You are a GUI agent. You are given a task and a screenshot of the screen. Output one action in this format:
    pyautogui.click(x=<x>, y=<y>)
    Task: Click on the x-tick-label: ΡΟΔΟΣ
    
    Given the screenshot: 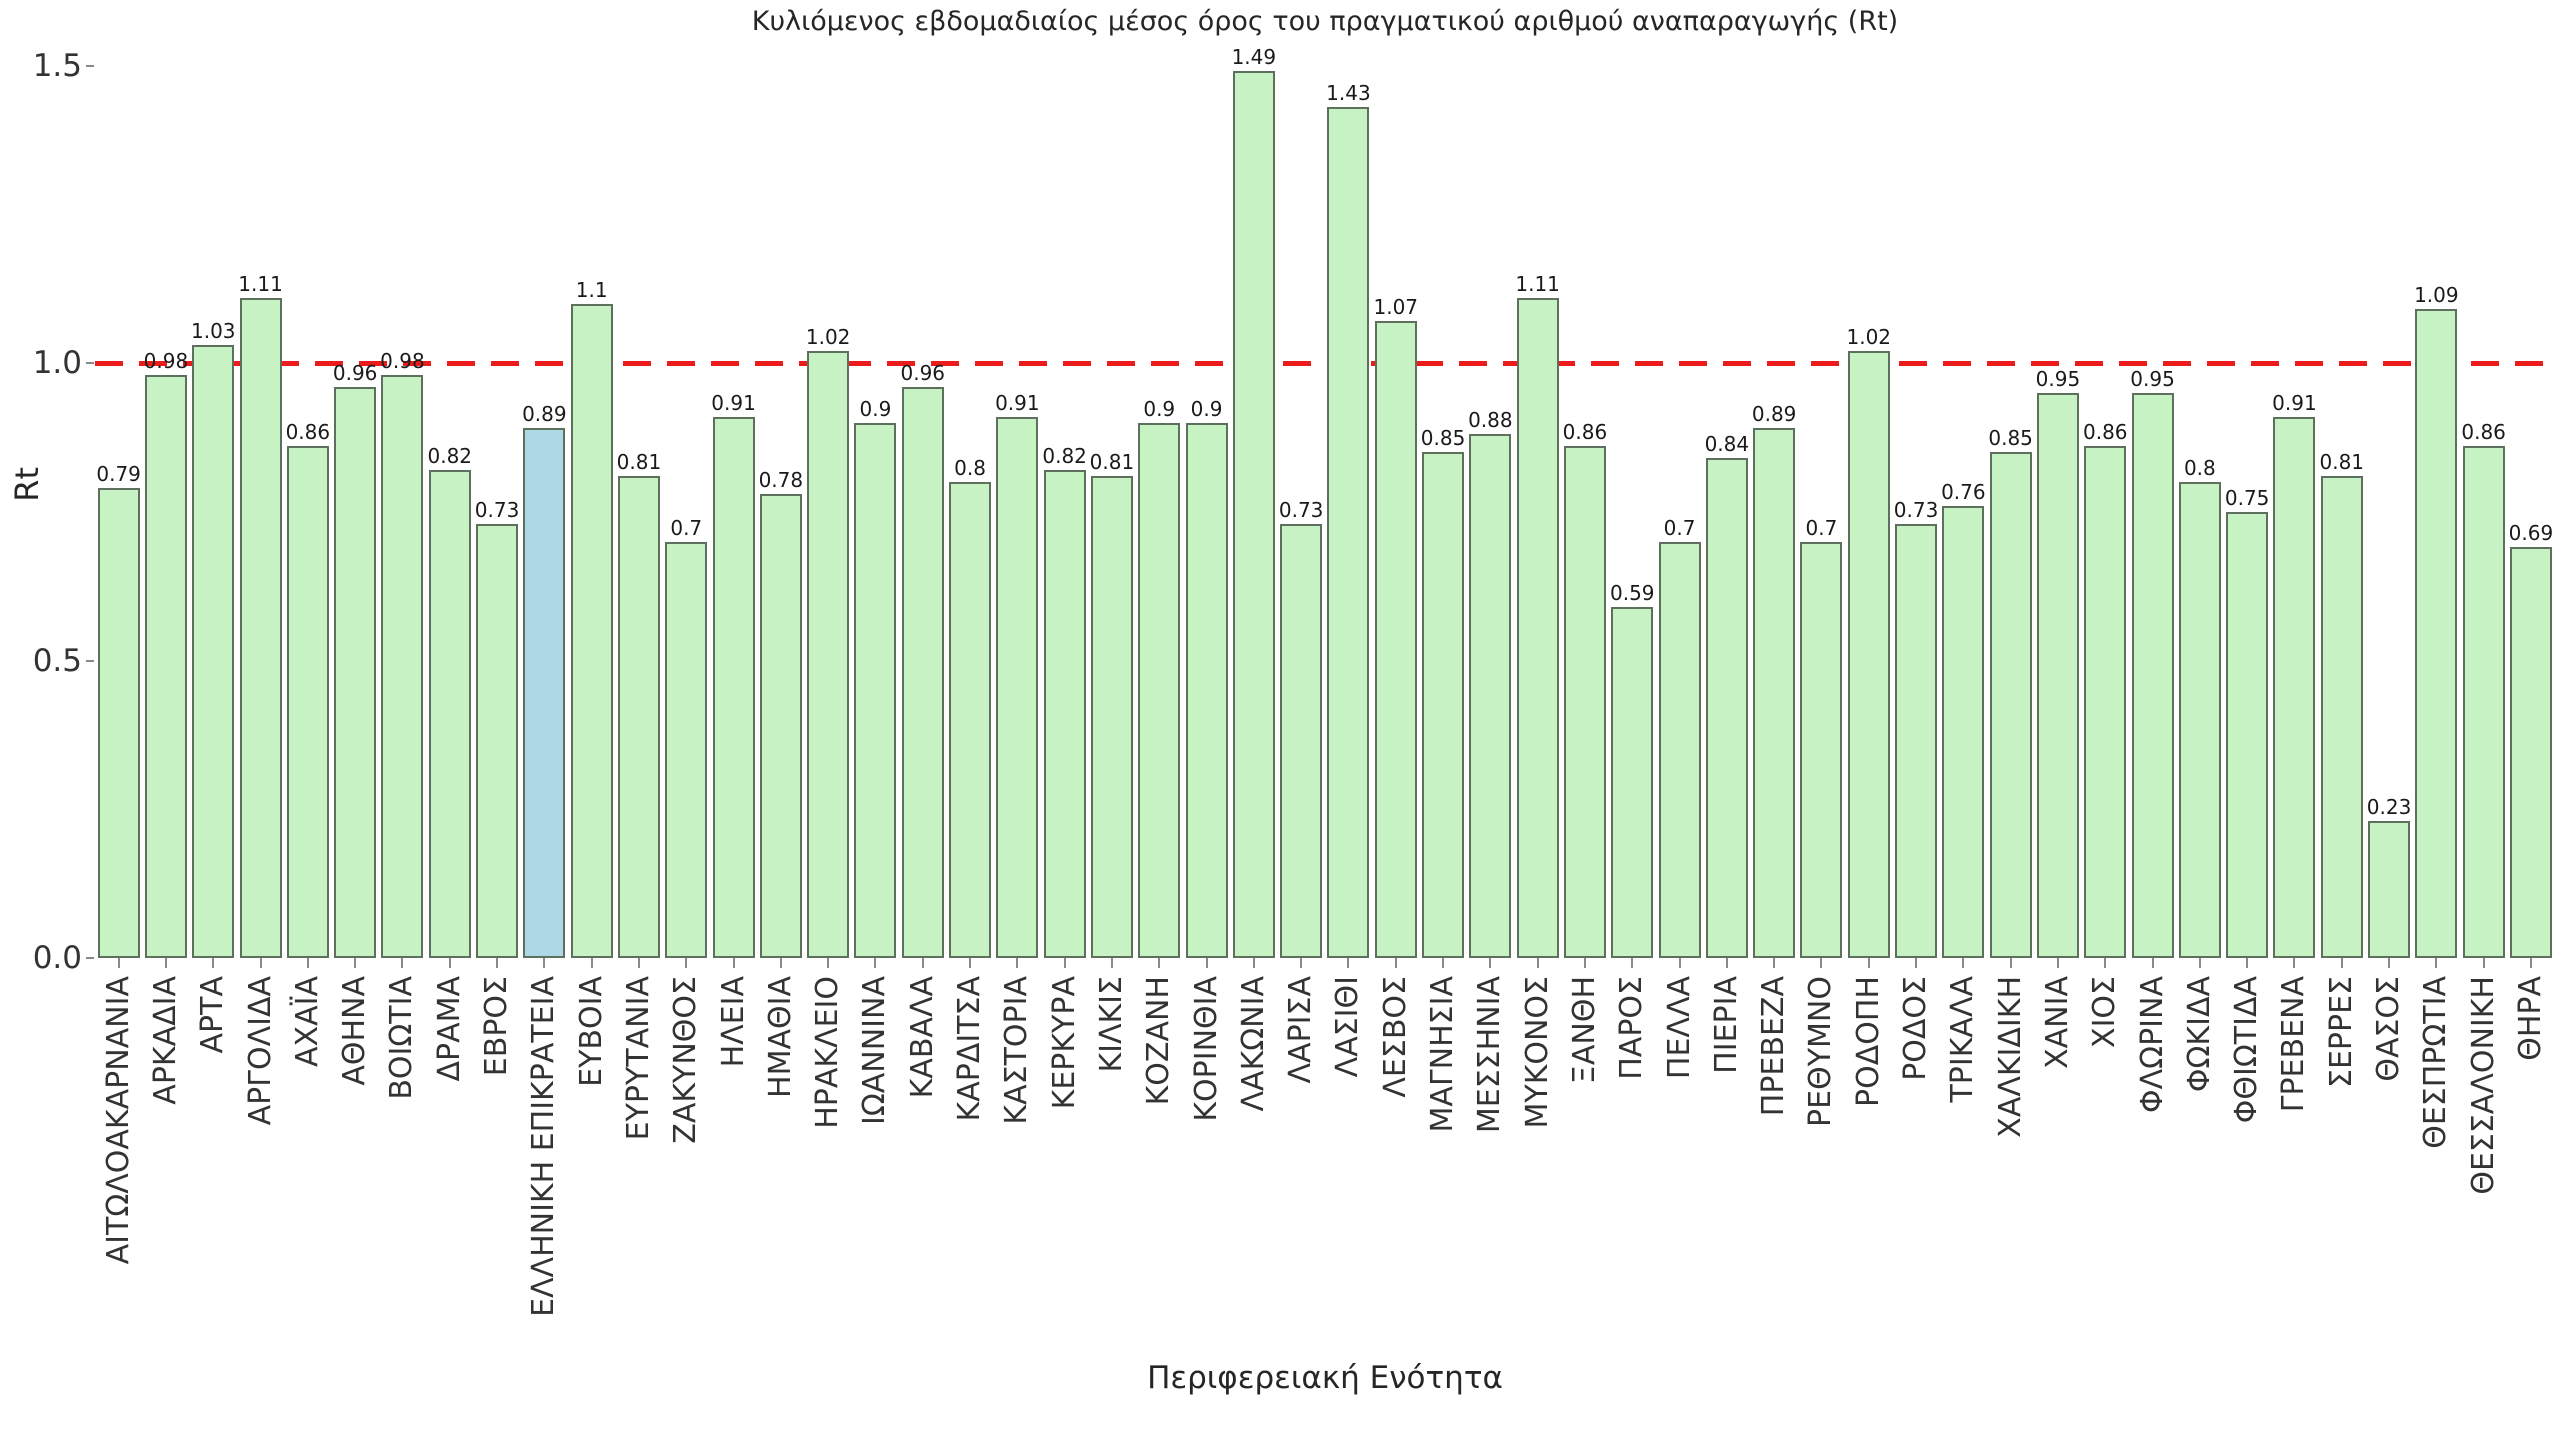 What is the action you would take?
    pyautogui.click(x=1916, y=1028)
    